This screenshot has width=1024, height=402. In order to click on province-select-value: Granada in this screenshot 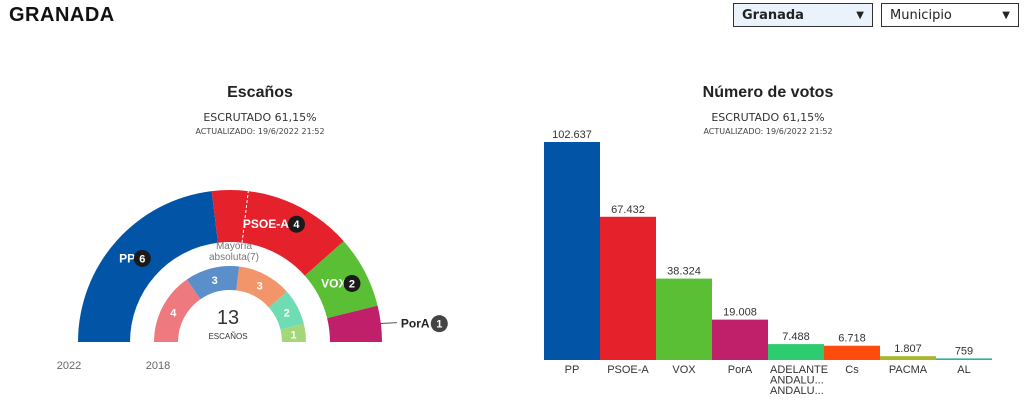, I will do `click(773, 15)`.